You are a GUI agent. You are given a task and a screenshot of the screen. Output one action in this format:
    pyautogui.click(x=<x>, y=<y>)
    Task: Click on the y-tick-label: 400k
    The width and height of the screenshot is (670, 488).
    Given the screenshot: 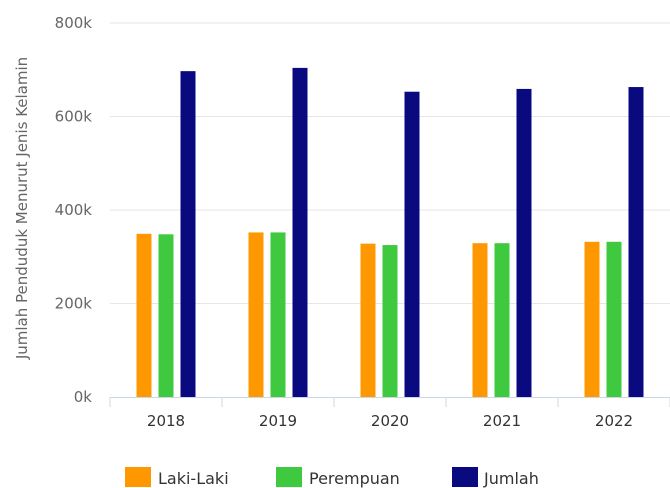 What is the action you would take?
    pyautogui.click(x=74, y=210)
    